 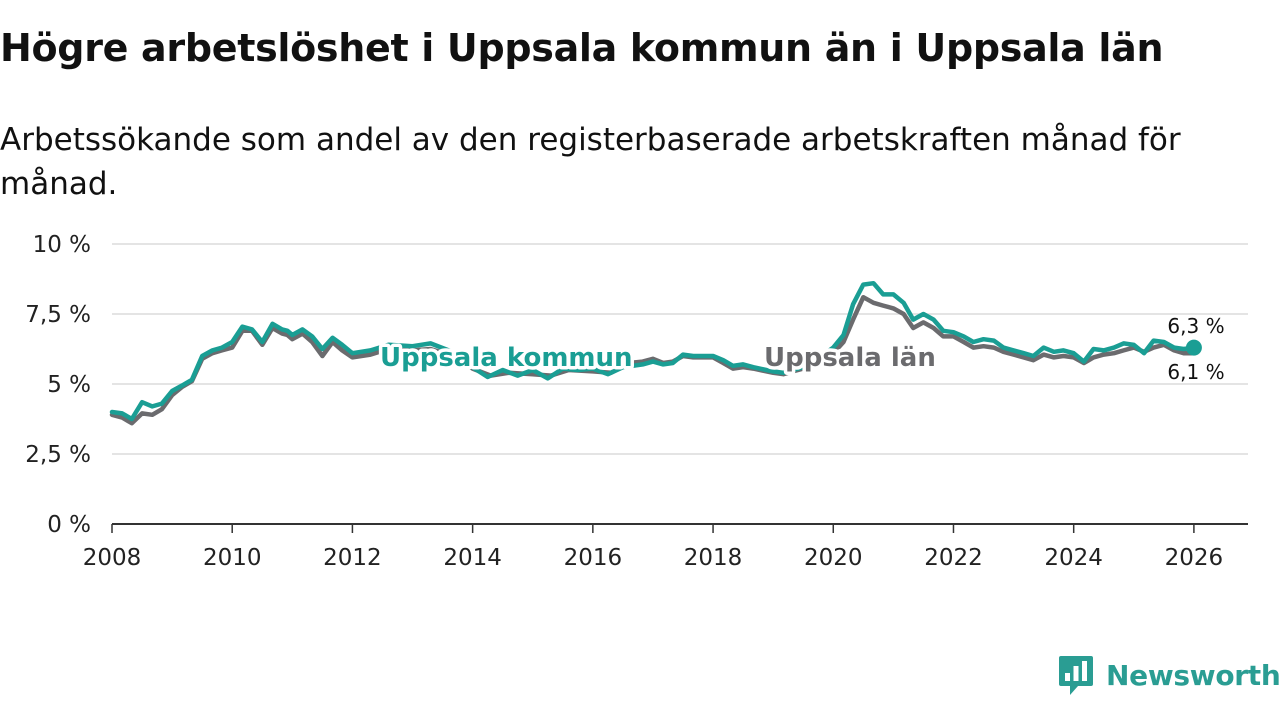 I want to click on series-labels: Uppsala kommun Uppsala län 6,3 % 6,1 %, so click(x=801, y=349).